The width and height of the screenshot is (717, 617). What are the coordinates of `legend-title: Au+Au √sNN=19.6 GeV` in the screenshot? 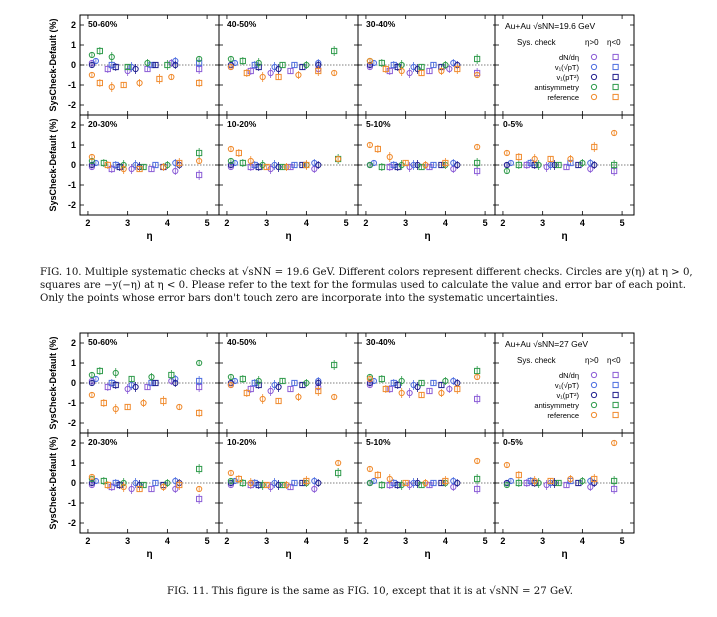 It's located at (550, 26).